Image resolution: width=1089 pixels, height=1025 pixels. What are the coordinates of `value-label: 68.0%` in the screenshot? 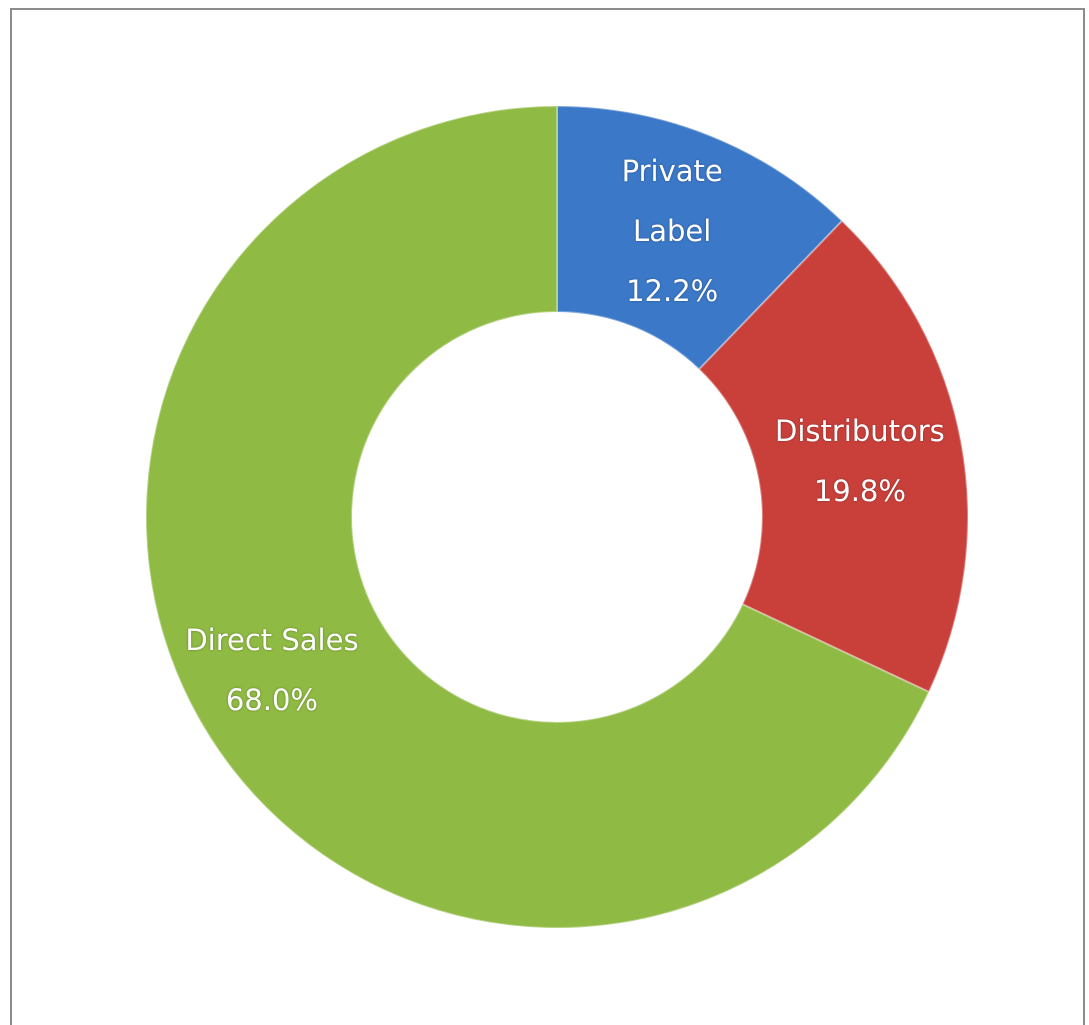 It's located at (271, 700).